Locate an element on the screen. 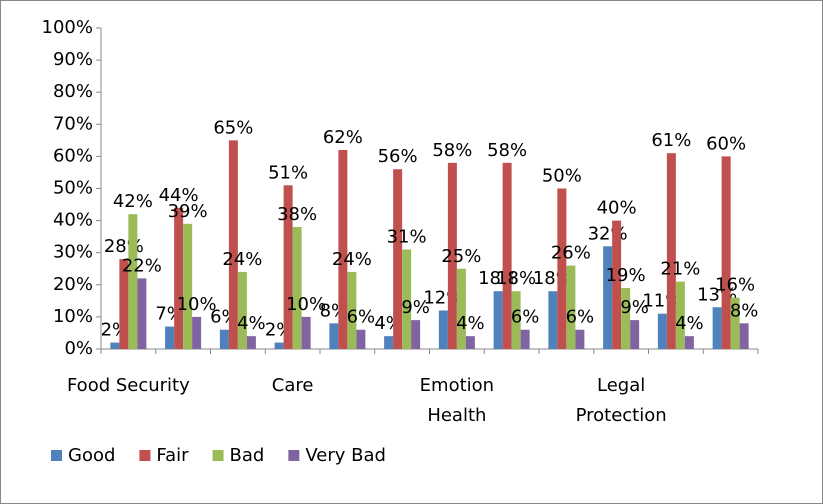  legend-label: Very Bad is located at coordinates (345, 455).